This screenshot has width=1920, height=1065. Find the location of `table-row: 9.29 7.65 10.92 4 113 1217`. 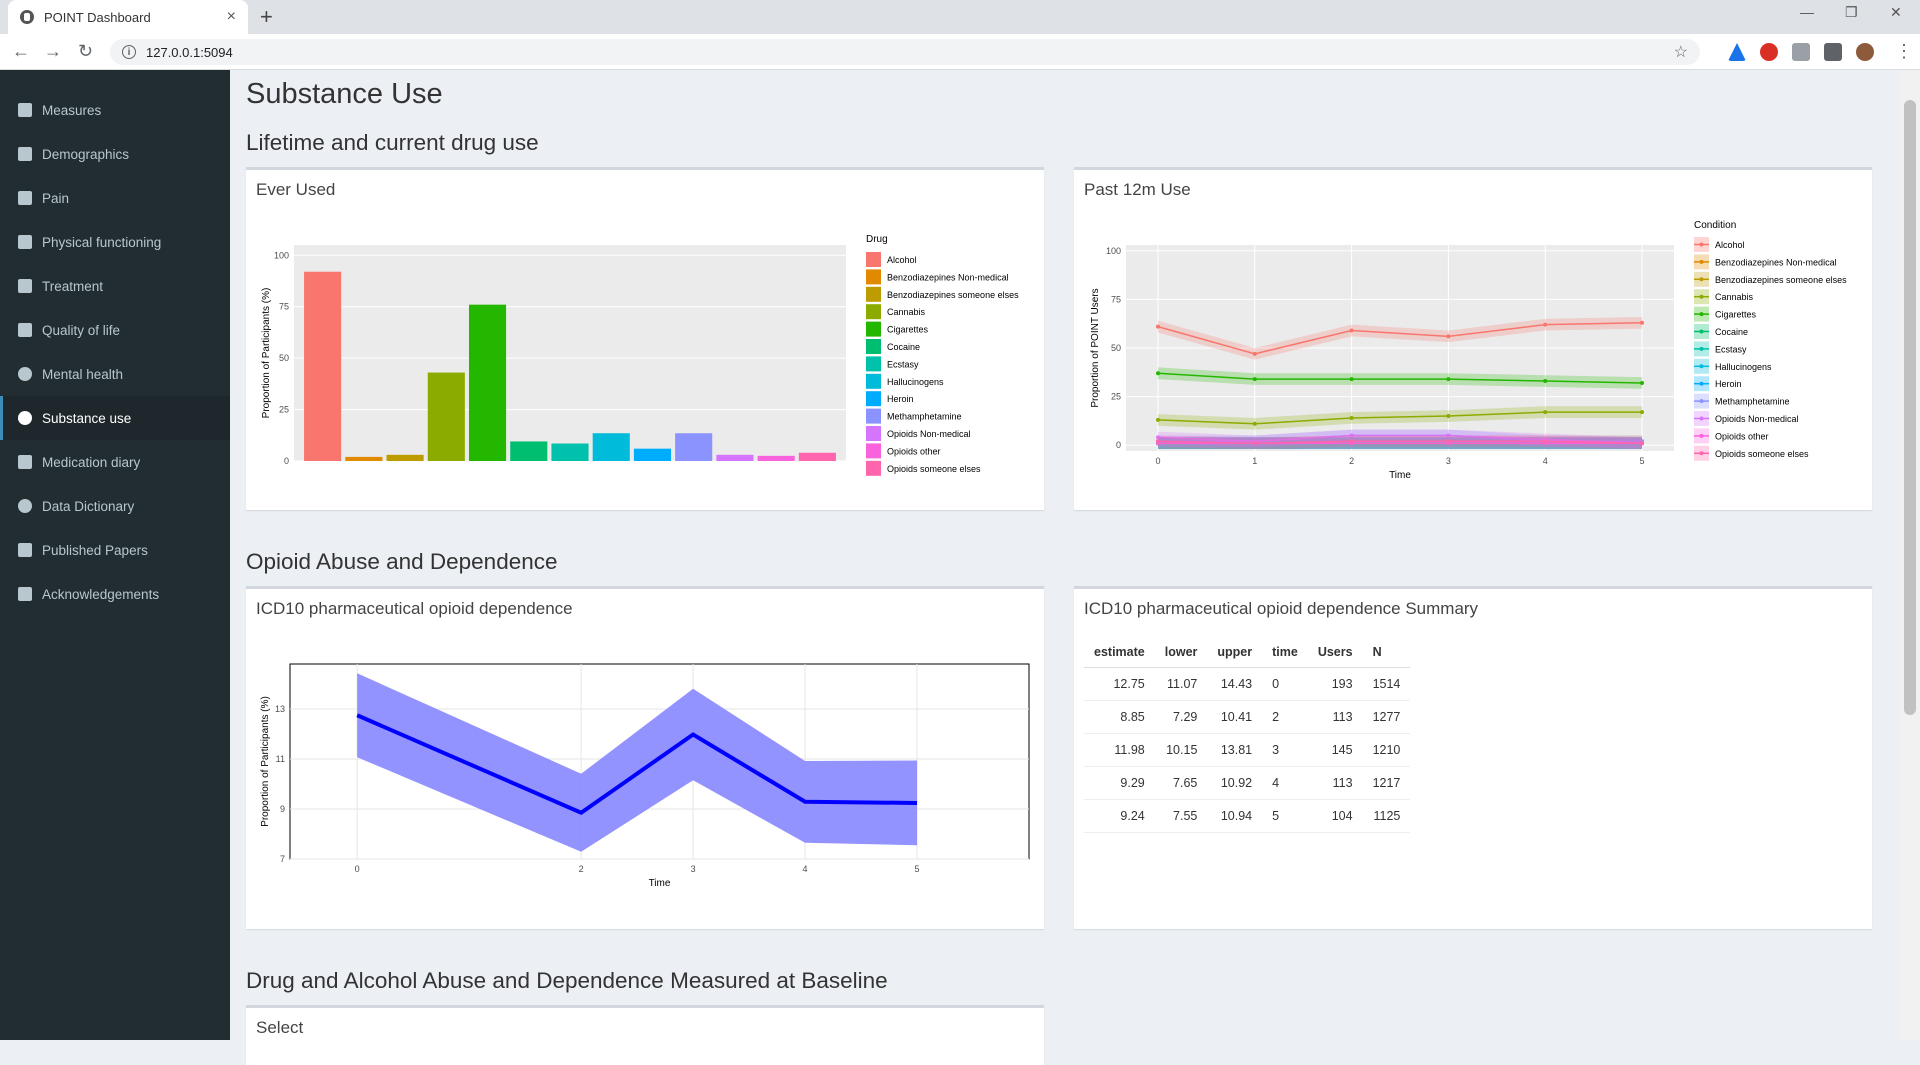

table-row: 9.29 7.65 10.92 4 113 1217 is located at coordinates (1247, 783).